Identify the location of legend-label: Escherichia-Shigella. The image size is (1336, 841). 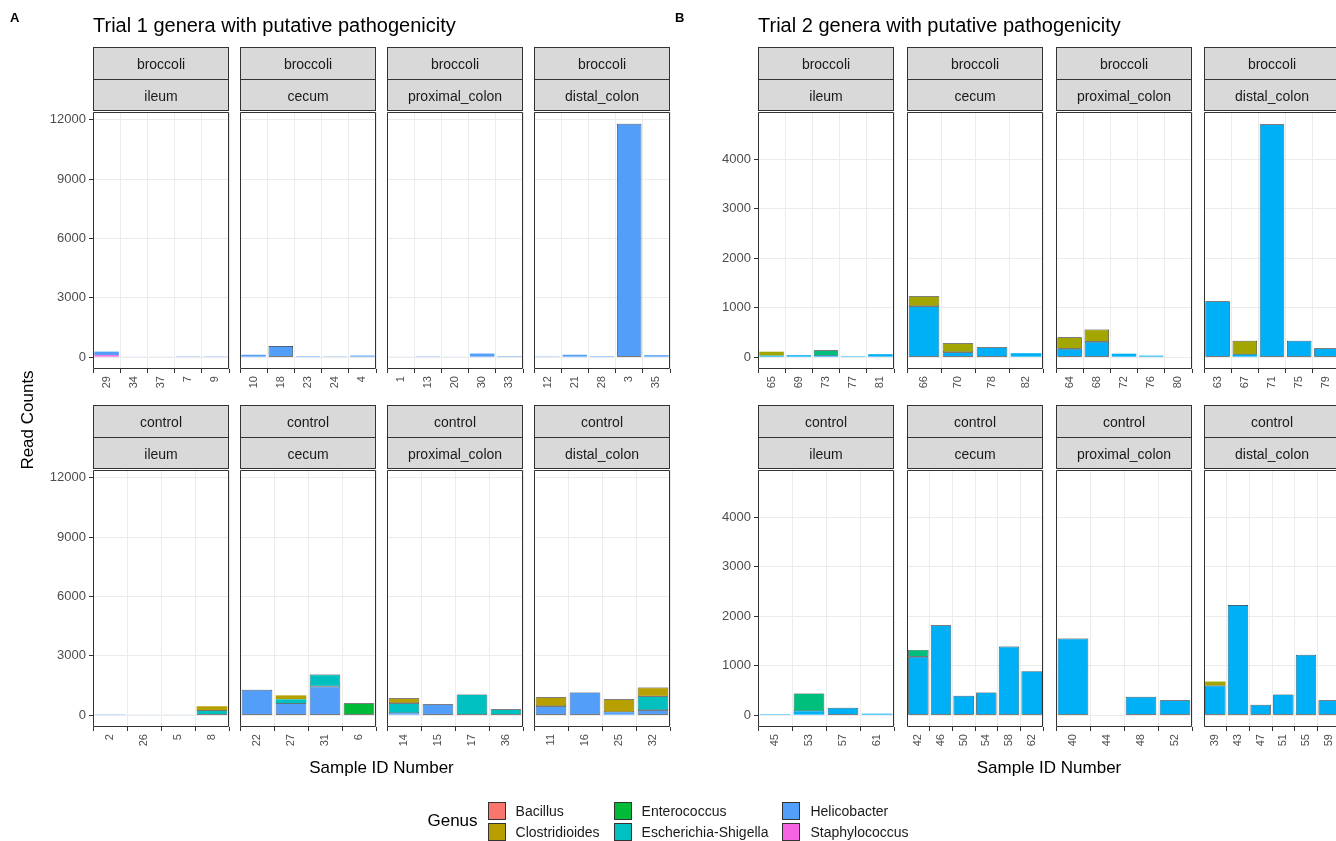
(705, 831).